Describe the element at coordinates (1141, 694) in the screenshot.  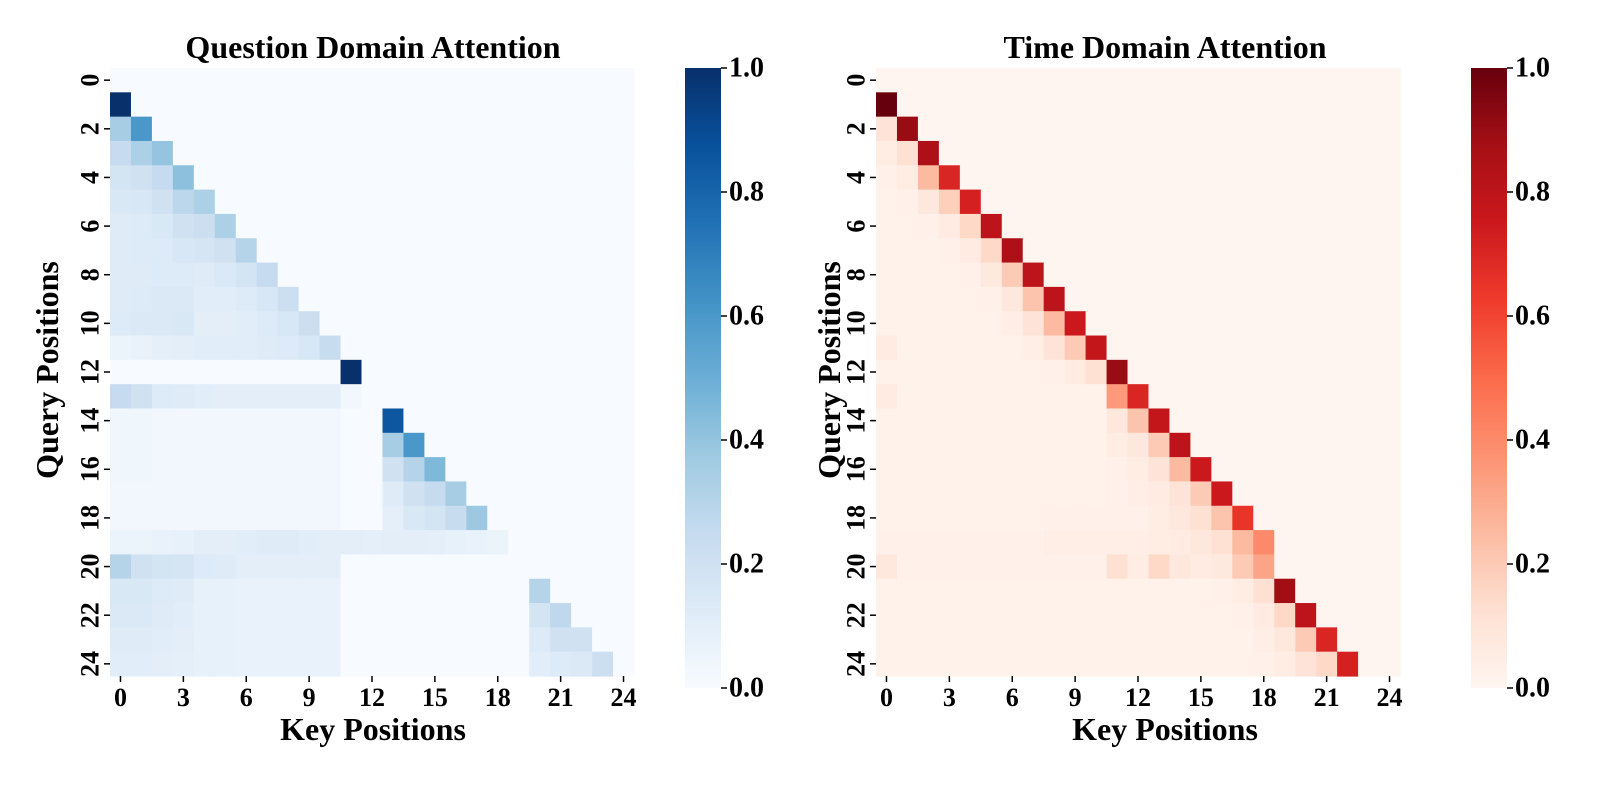
I see `time-x-ticks: 0 3 6 9 12 15 18 21 24` at that location.